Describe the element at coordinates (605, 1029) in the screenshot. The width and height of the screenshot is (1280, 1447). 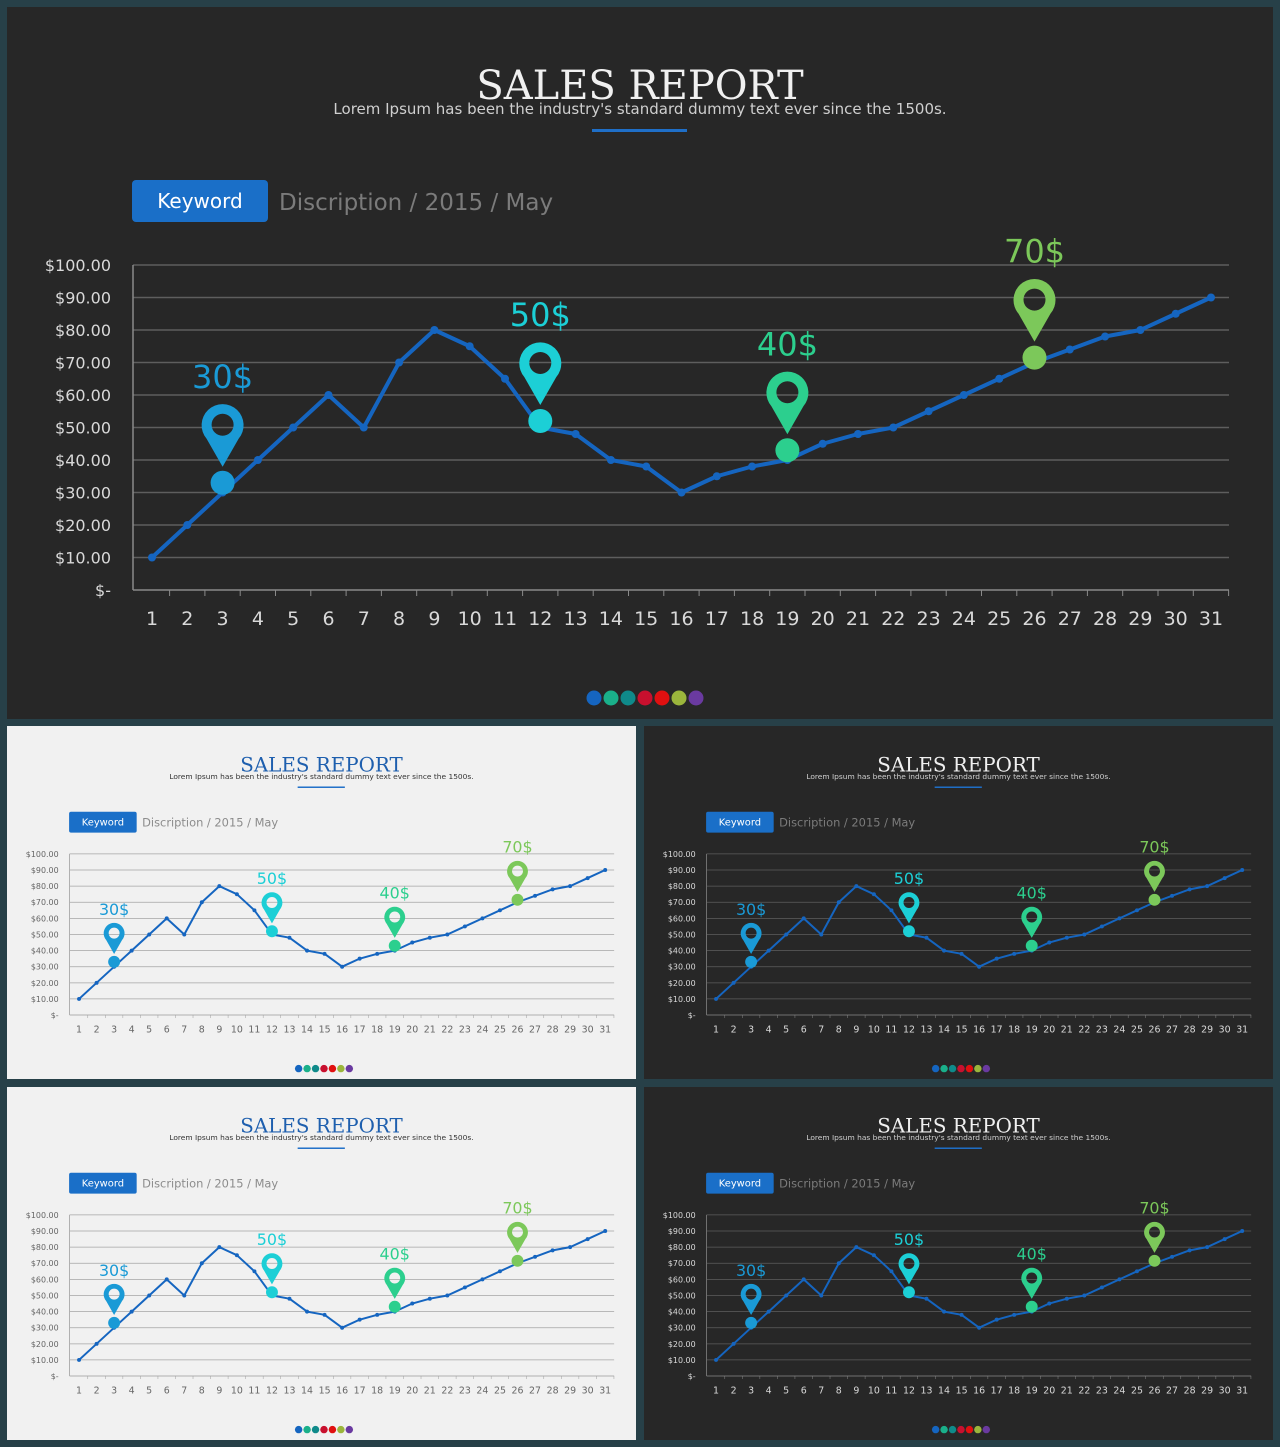
I see `x-tick-label: 31` at that location.